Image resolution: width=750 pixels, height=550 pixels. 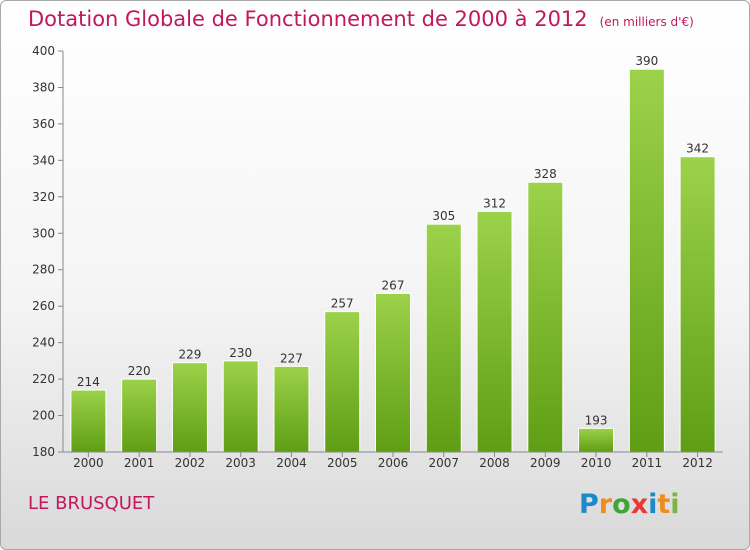 I want to click on bar-value-label: 312, so click(x=494, y=203).